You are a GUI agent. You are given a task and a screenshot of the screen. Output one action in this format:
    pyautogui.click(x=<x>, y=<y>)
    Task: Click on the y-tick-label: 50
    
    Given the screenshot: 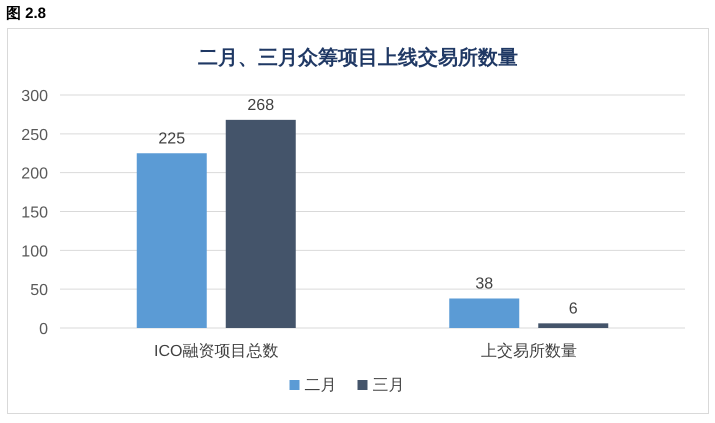 What is the action you would take?
    pyautogui.click(x=39, y=291)
    